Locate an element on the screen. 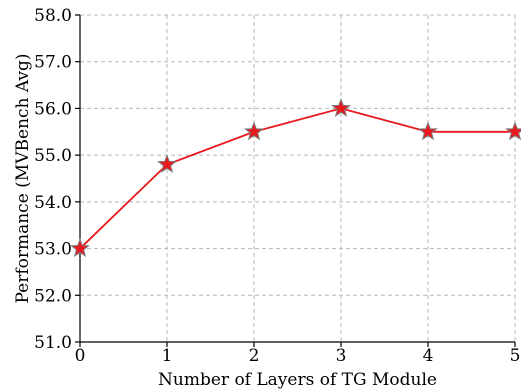 This screenshot has width=521, height=391. y-tick-label: 52.0 is located at coordinates (53, 296).